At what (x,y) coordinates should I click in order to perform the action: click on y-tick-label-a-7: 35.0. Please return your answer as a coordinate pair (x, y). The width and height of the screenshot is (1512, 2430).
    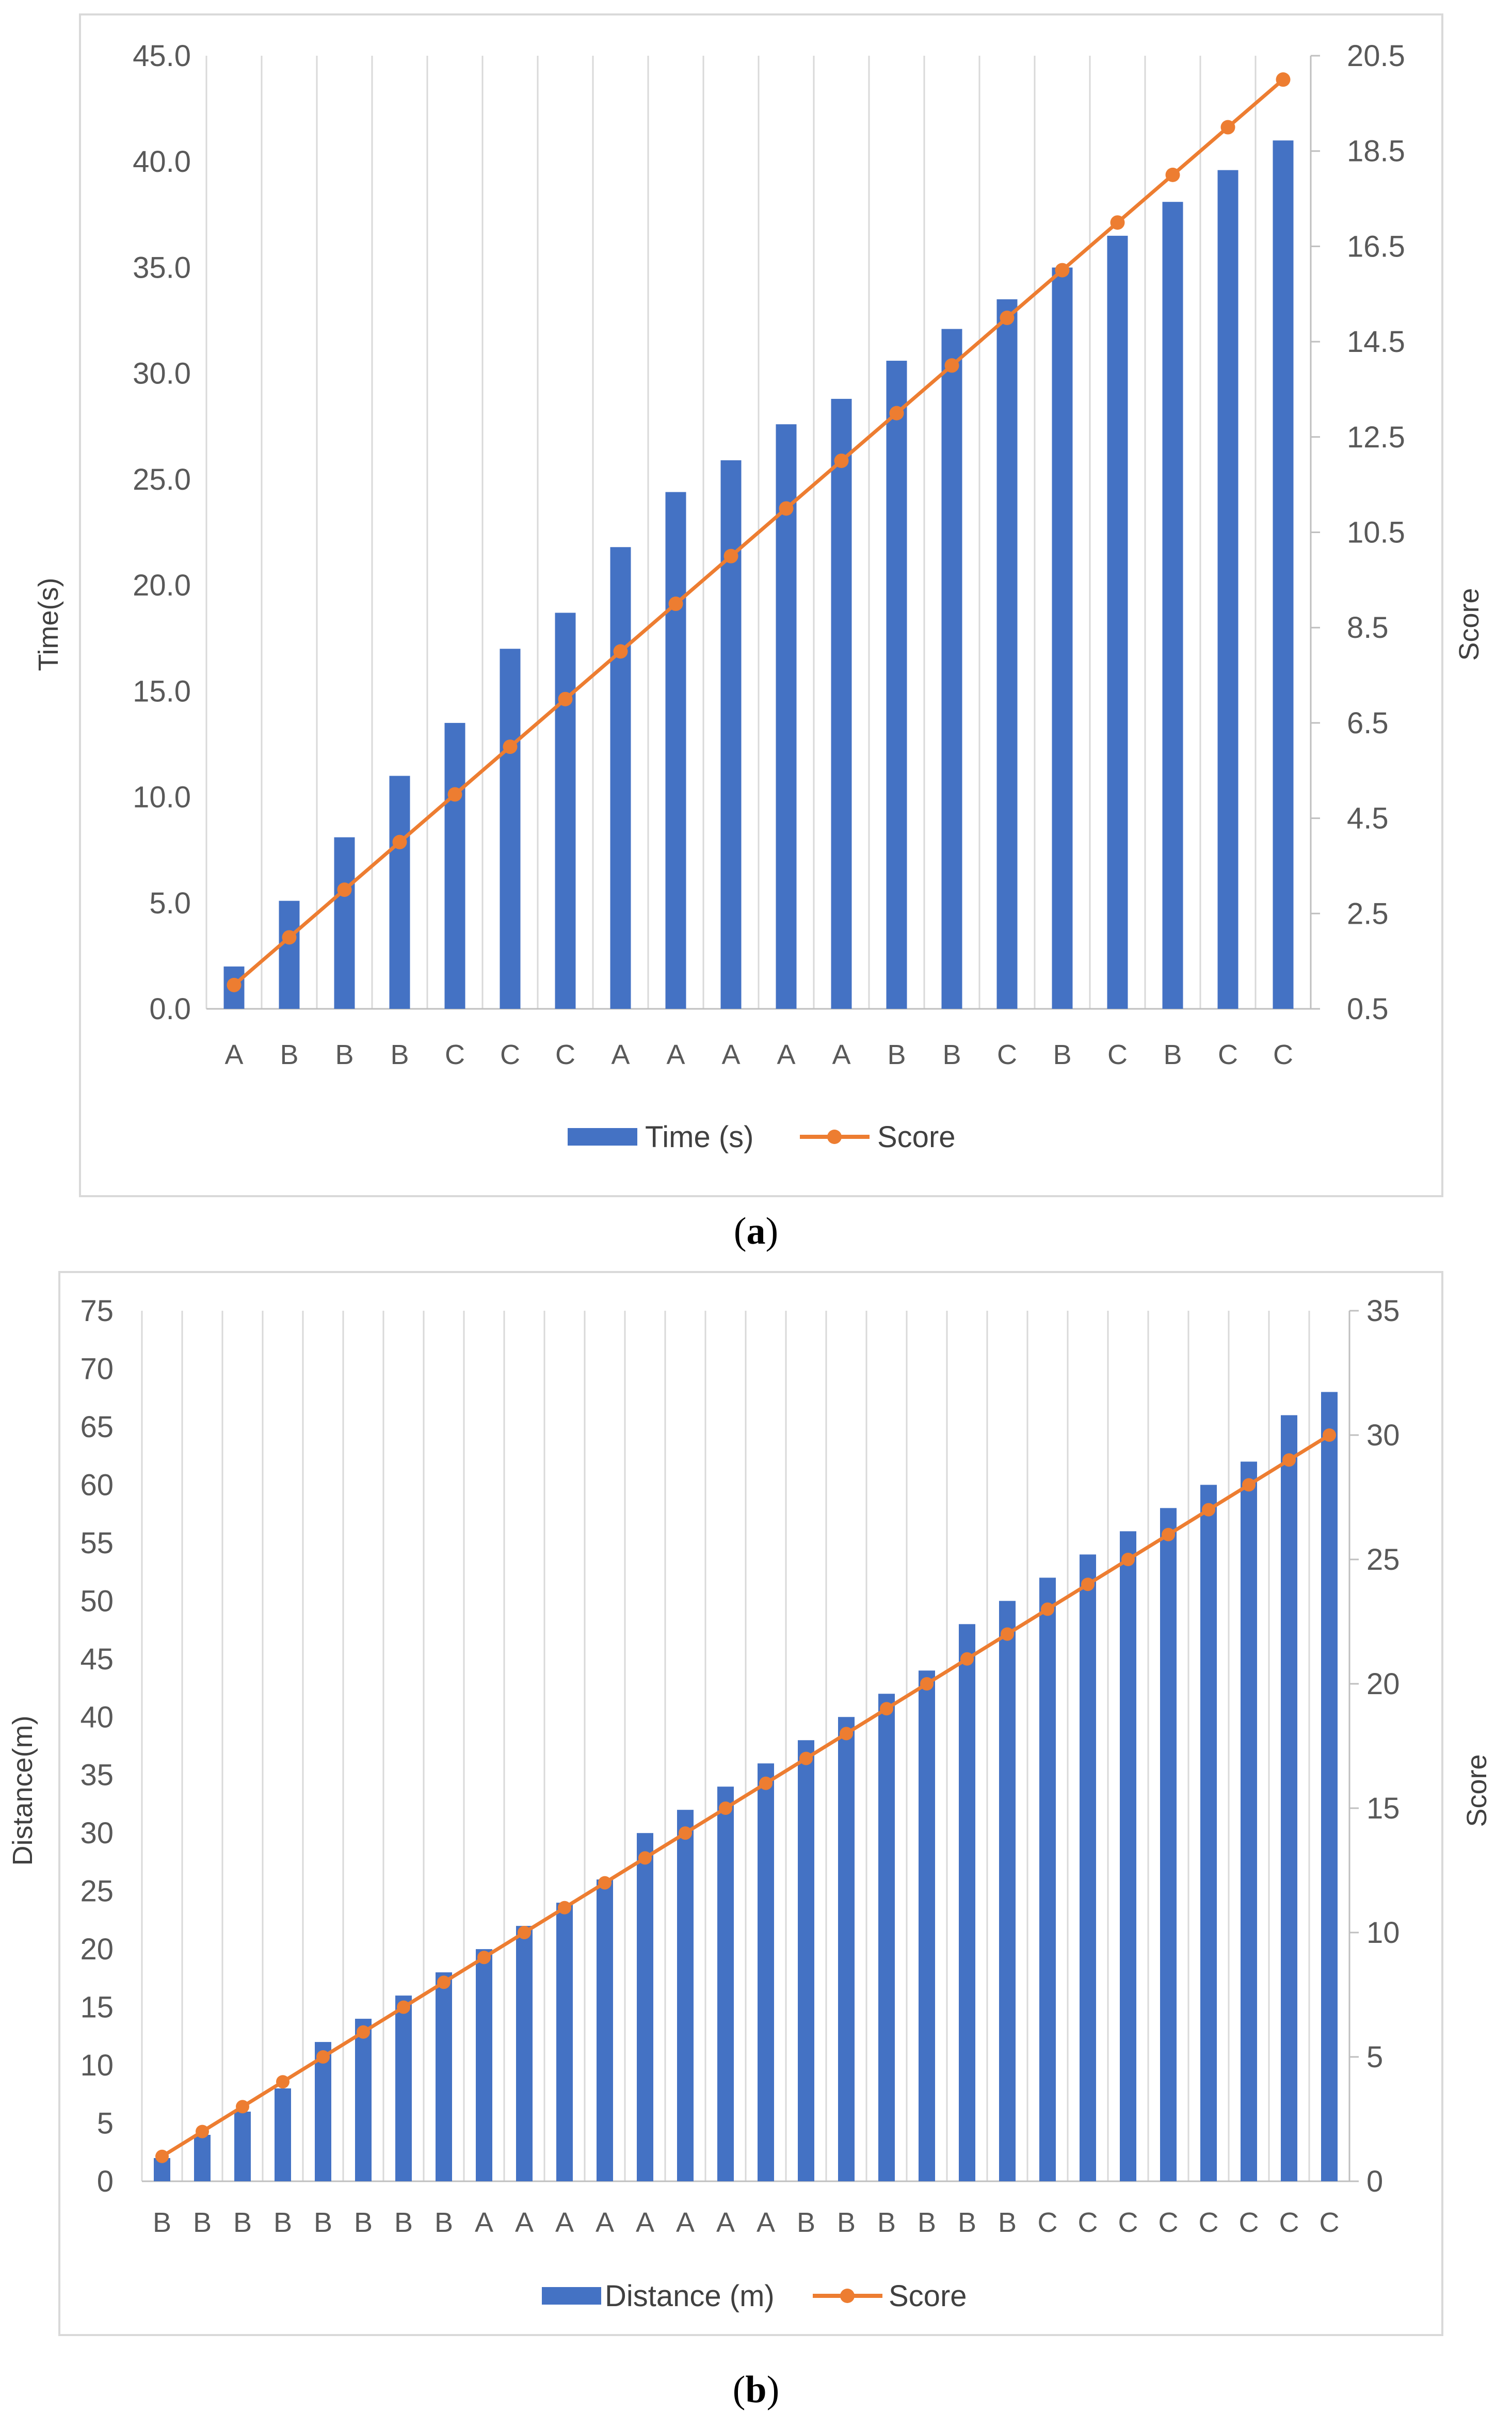
    Looking at the image, I should click on (162, 267).